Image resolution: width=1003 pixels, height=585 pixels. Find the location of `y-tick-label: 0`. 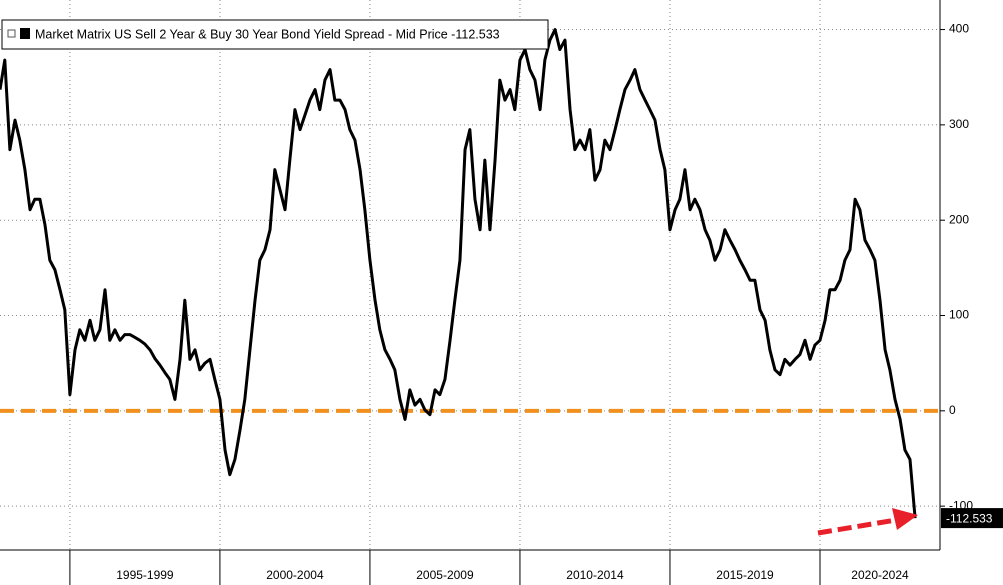

y-tick-label: 0 is located at coordinates (952, 410).